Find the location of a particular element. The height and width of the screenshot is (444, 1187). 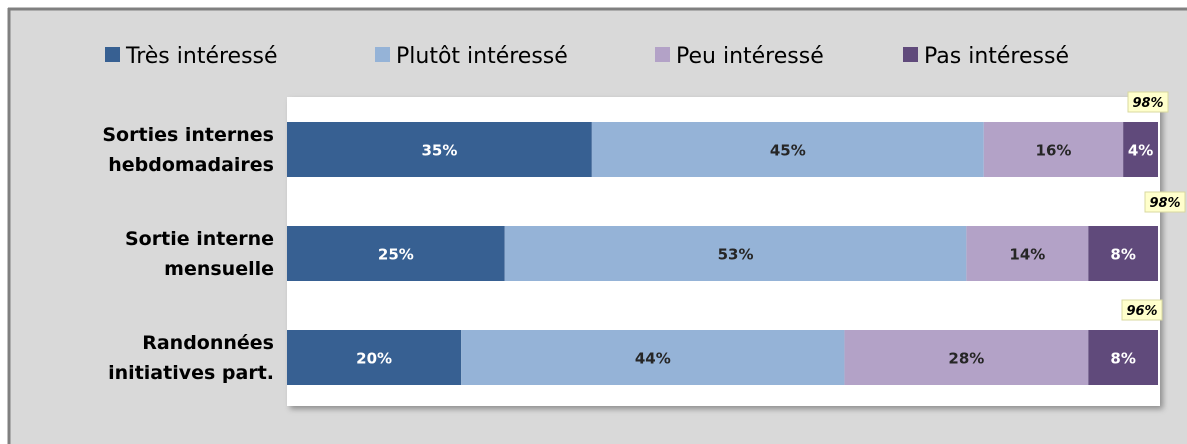

value-label: 14% is located at coordinates (1027, 255).